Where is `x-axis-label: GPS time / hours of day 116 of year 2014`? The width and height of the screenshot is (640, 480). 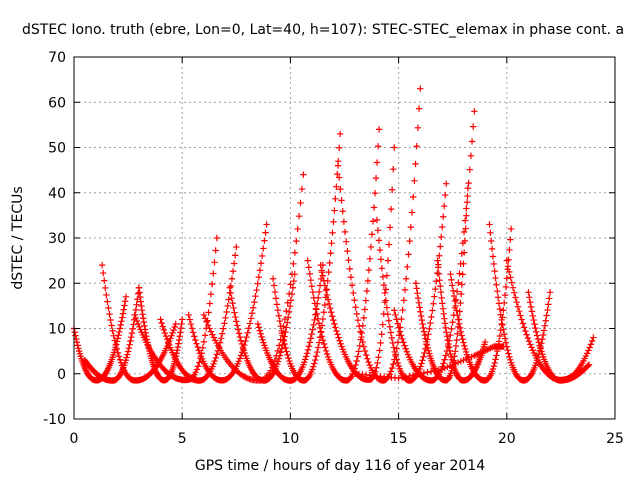
x-axis-label: GPS time / hours of day 116 of year 2014 is located at coordinates (340, 466).